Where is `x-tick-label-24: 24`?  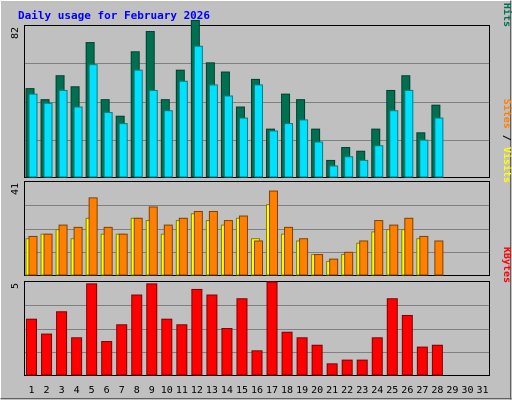 x-tick-label-24: 24 is located at coordinates (377, 390).